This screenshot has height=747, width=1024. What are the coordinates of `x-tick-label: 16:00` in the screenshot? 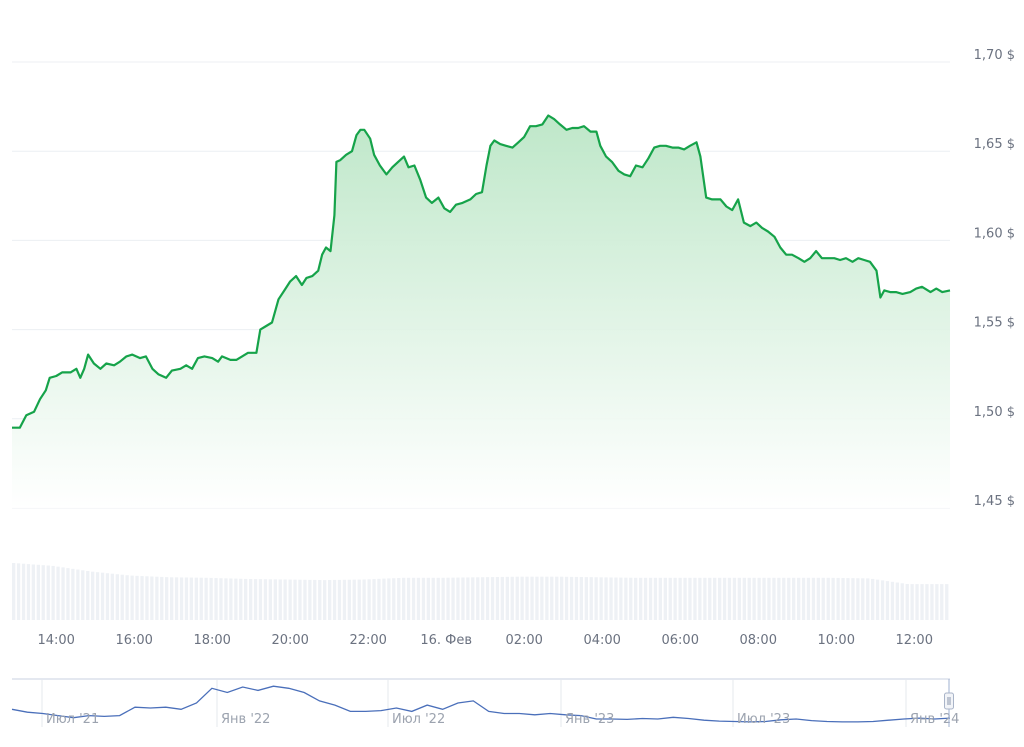 It's located at (133, 640).